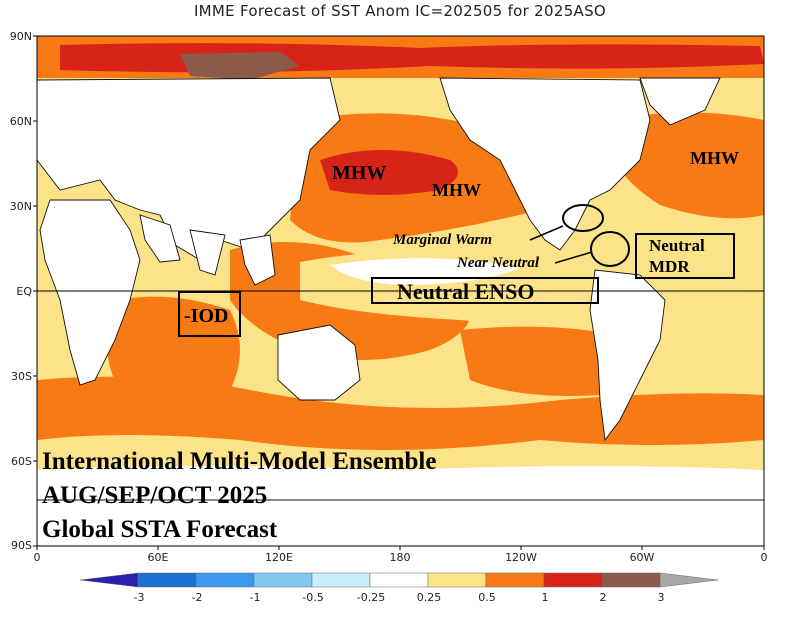 This screenshot has width=800, height=618. What do you see at coordinates (487, 597) in the screenshot?
I see `colorbar-tick-05: 0.5` at bounding box center [487, 597].